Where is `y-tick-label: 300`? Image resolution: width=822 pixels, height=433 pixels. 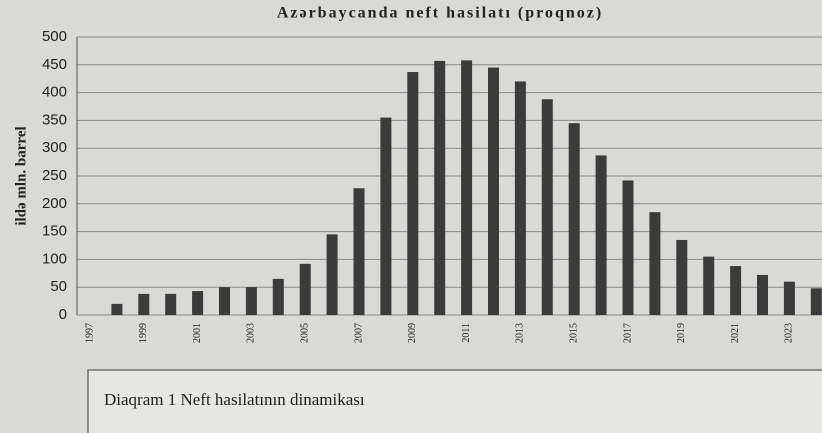 y-tick-label: 300 is located at coordinates (54, 147).